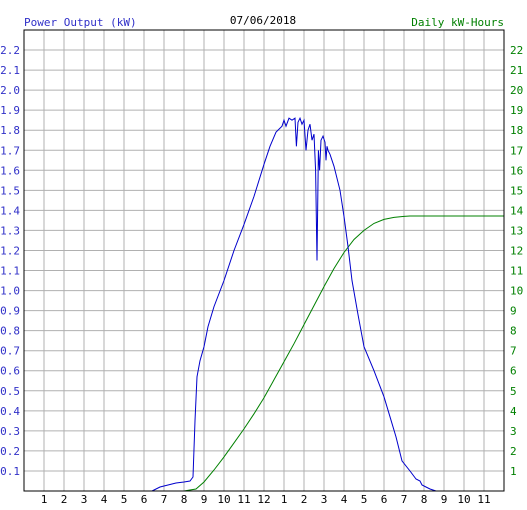 The image size is (527, 510). I want to click on left-tick-label: 2.1, so click(10, 70).